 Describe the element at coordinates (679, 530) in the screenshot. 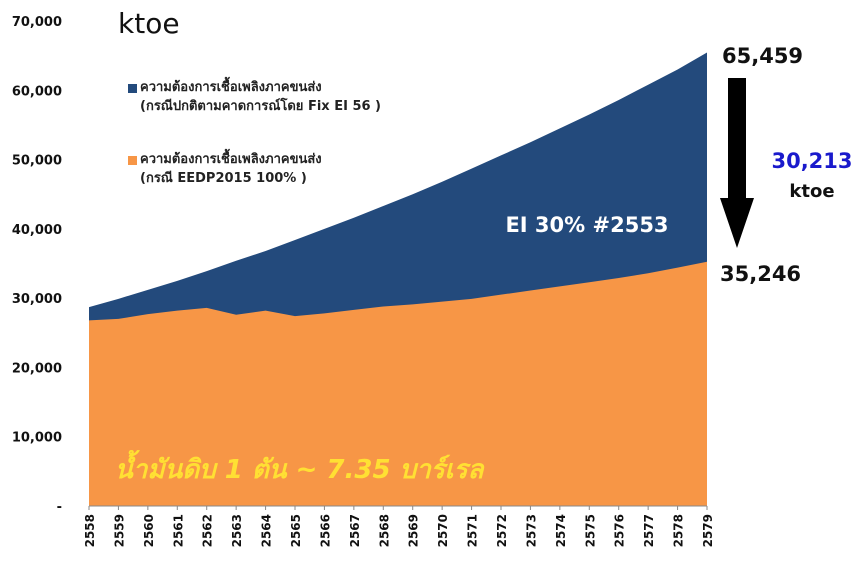

I see `x-tick-label: 2578` at that location.